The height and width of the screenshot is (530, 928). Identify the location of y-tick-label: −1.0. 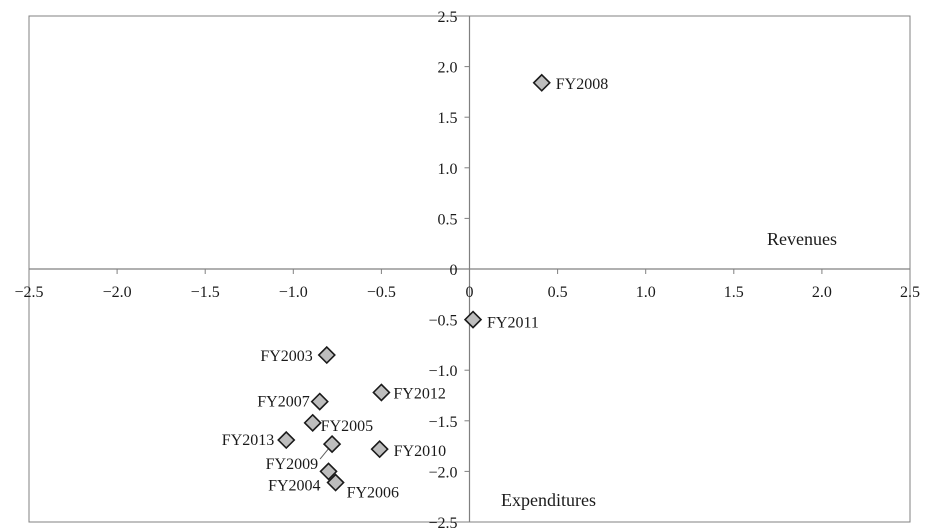
(442, 371).